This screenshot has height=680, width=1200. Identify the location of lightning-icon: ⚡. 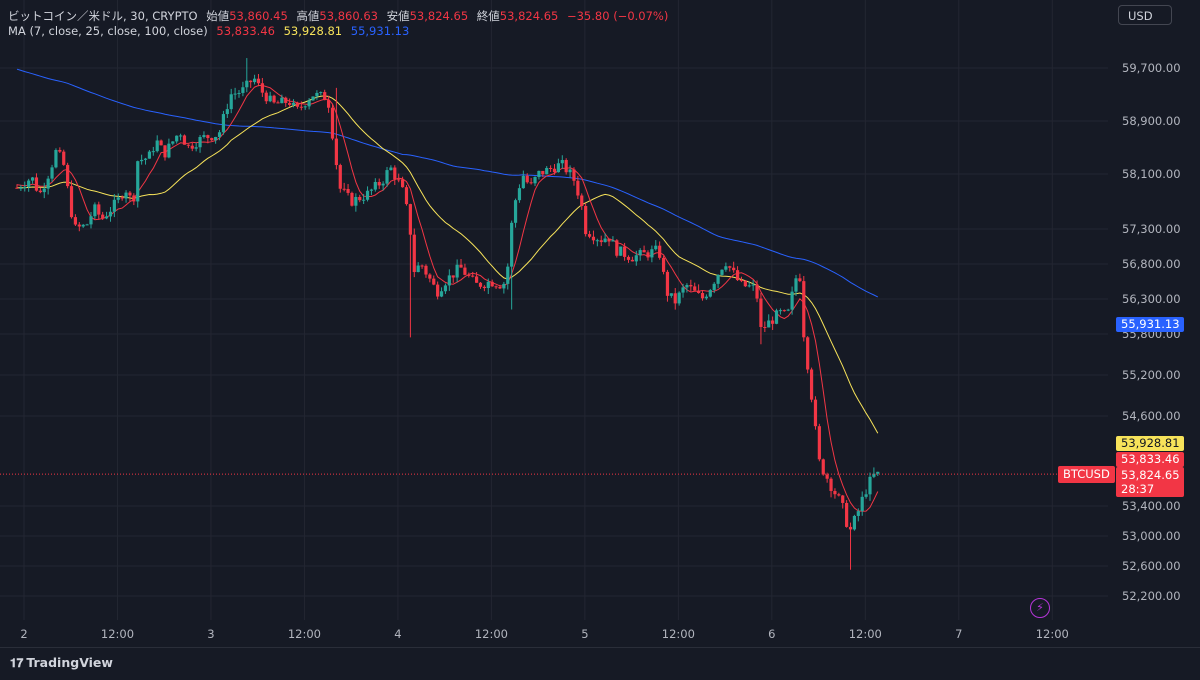
(1040, 608).